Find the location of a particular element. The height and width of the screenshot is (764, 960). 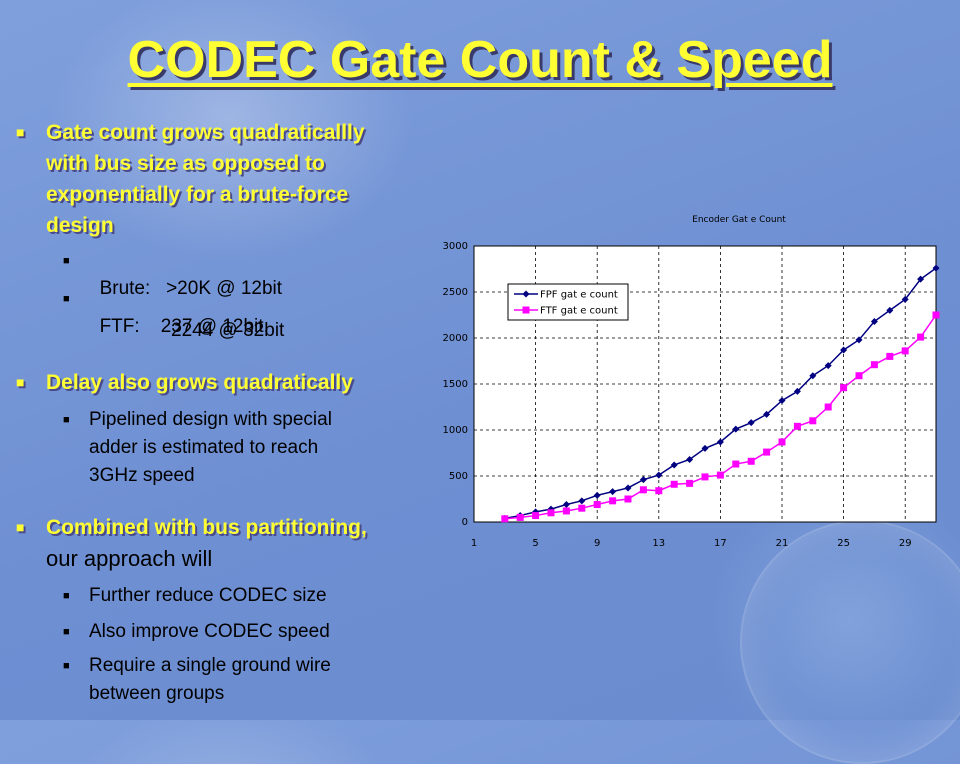

sub-bullet-ftf-continuation: 2244 @ 32bit is located at coordinates (228, 330).